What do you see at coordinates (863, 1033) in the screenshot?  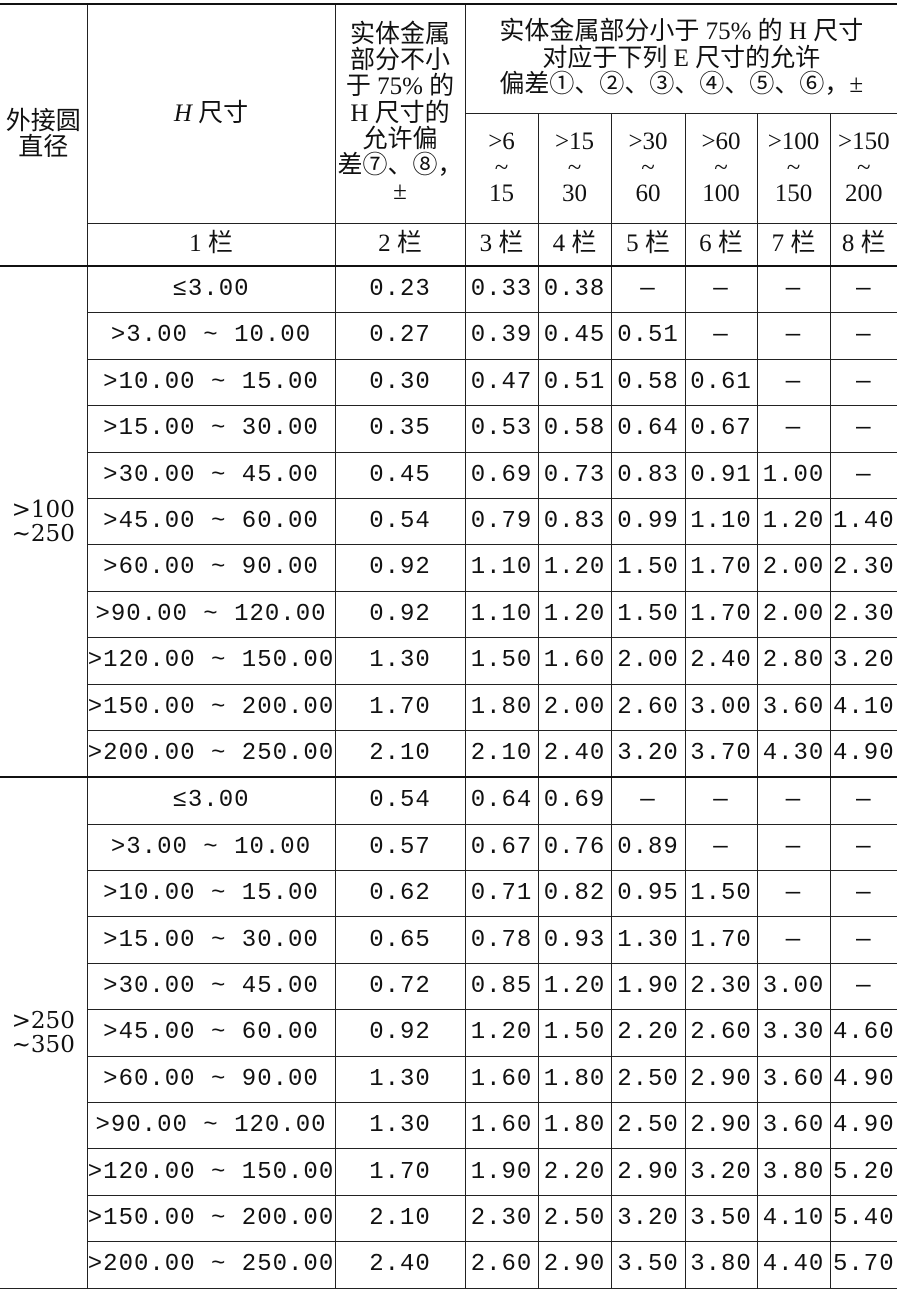 I see `tolerance-cell: 4.60` at bounding box center [863, 1033].